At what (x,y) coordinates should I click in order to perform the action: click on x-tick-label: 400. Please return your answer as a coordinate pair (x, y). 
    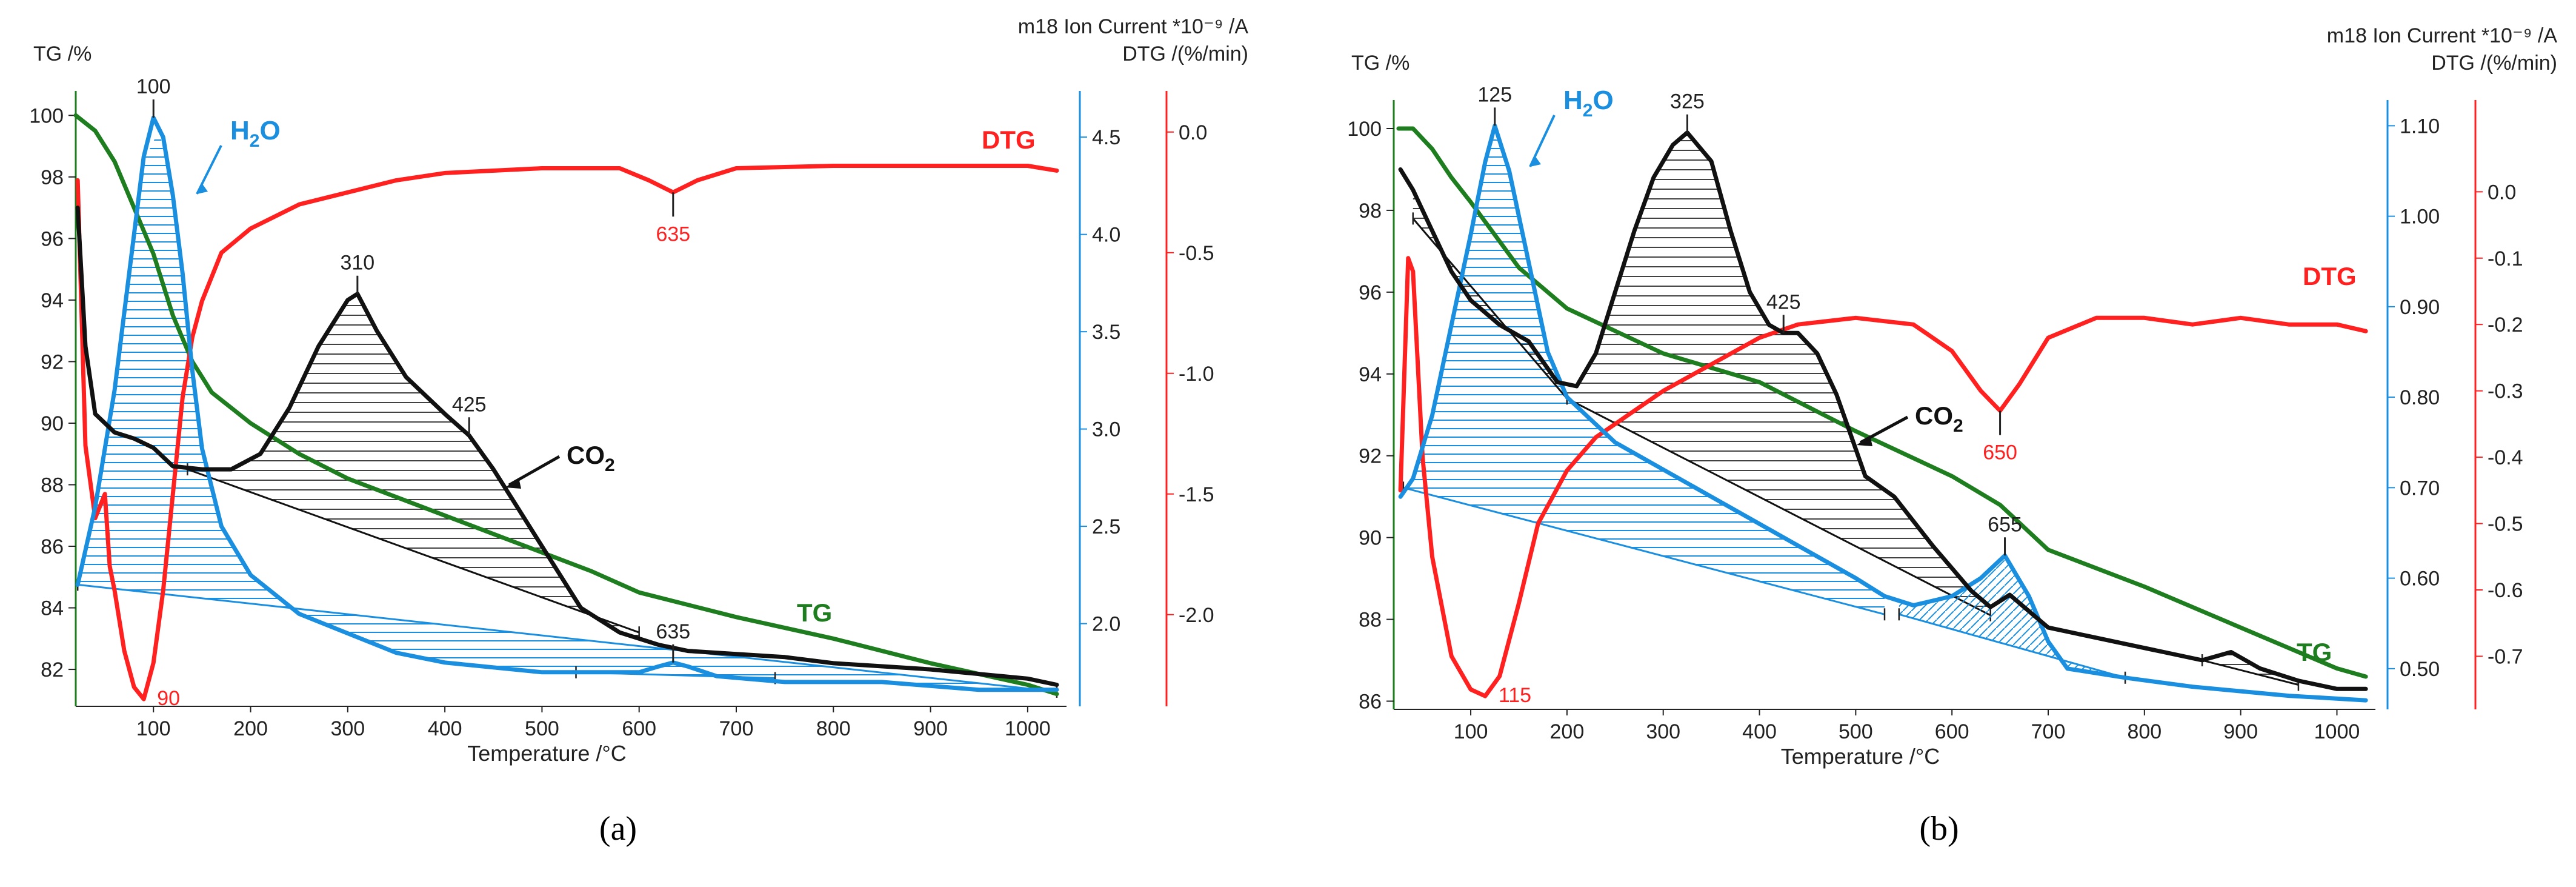
    Looking at the image, I should click on (445, 728).